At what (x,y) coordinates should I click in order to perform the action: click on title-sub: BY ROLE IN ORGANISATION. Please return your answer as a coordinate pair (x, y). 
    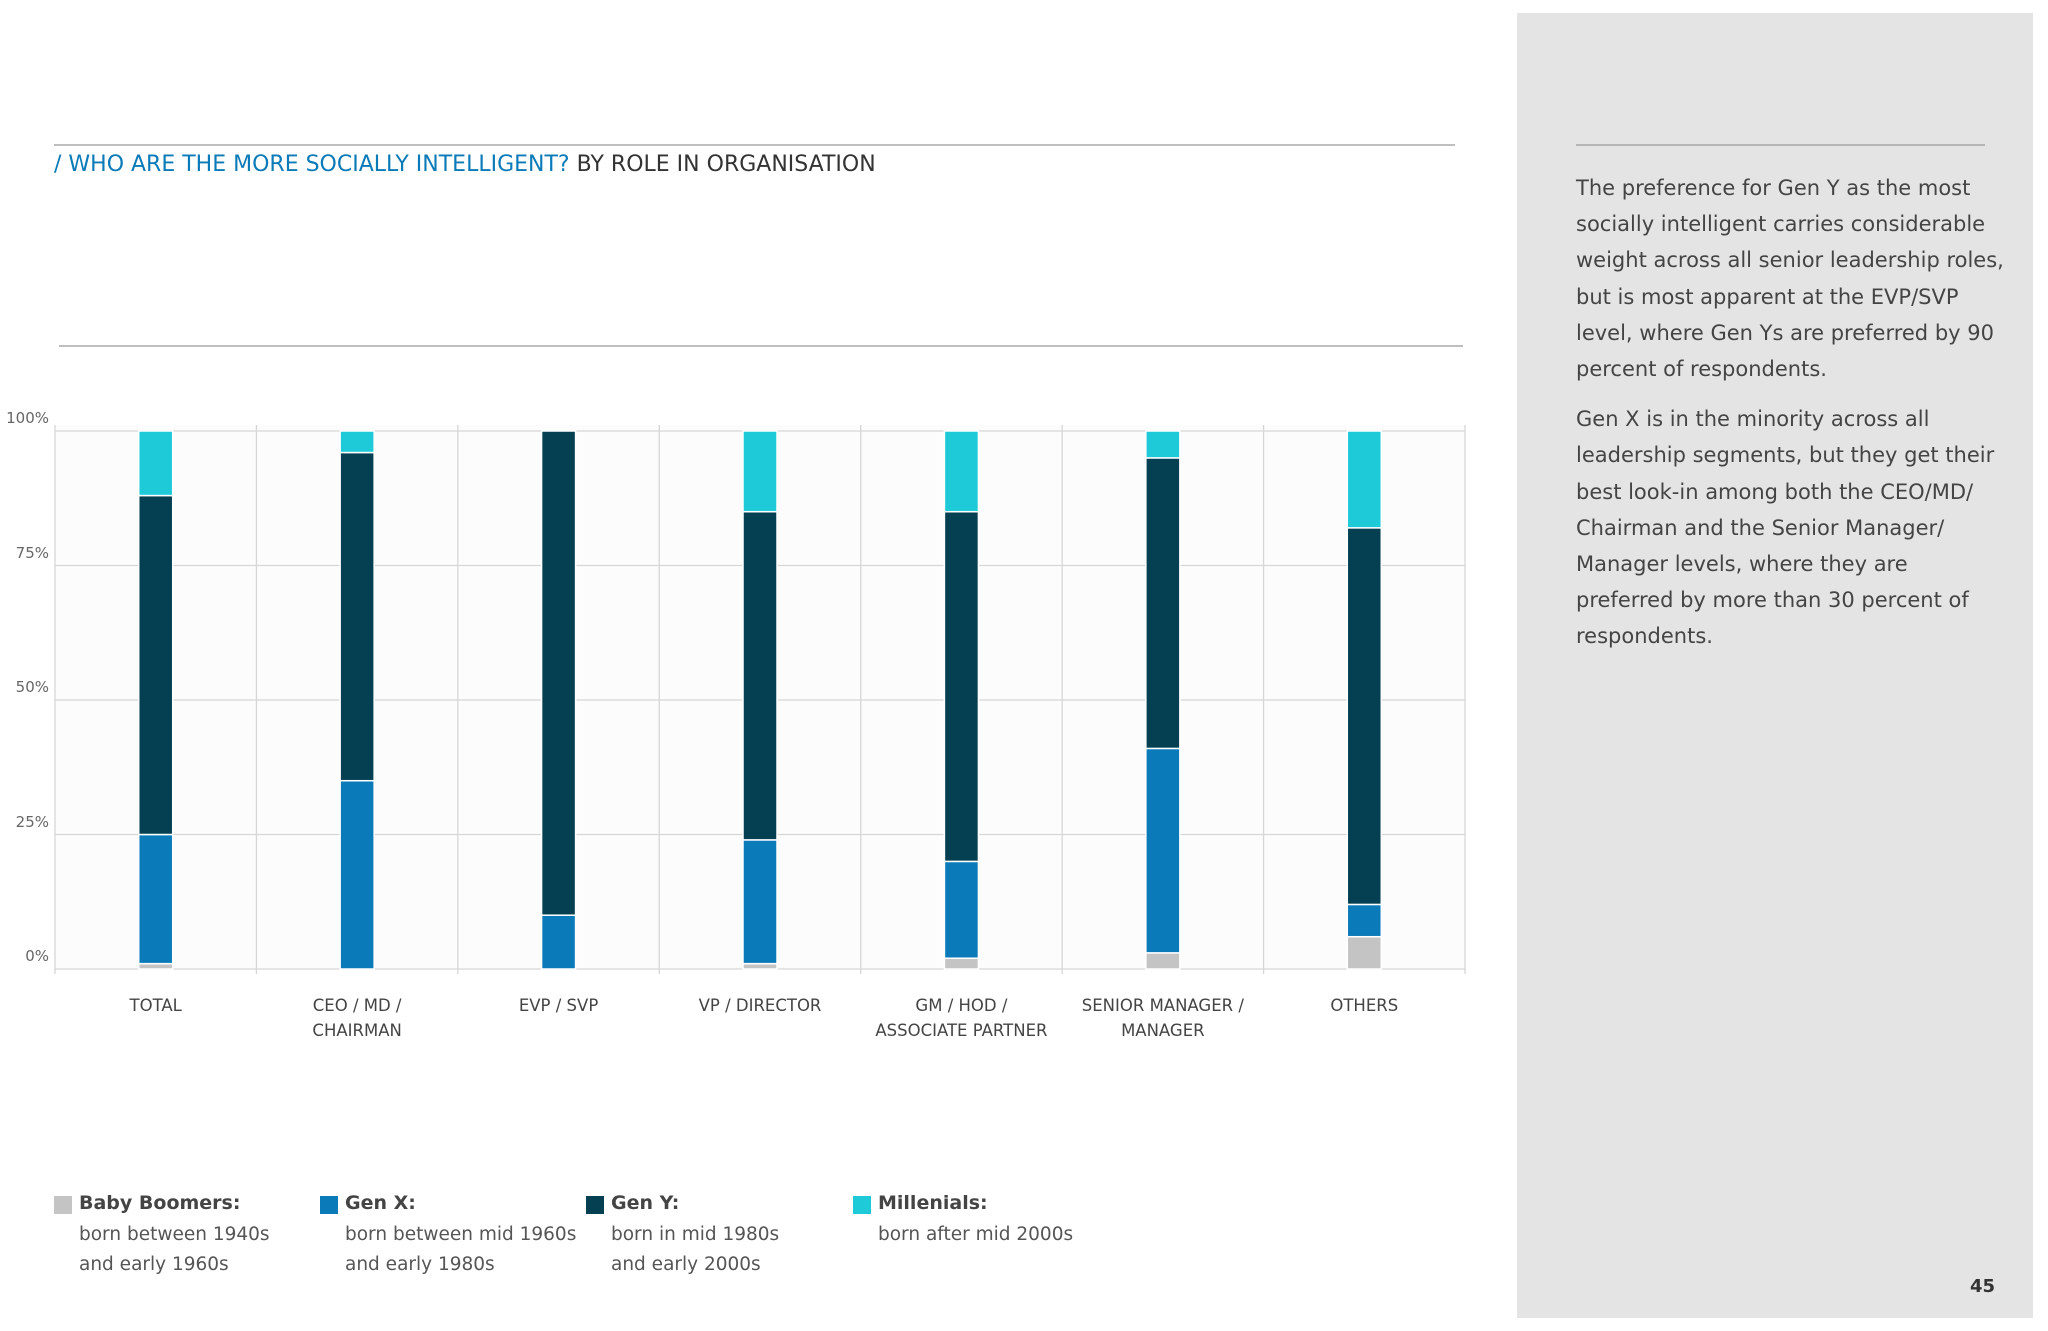
    Looking at the image, I should click on (726, 164).